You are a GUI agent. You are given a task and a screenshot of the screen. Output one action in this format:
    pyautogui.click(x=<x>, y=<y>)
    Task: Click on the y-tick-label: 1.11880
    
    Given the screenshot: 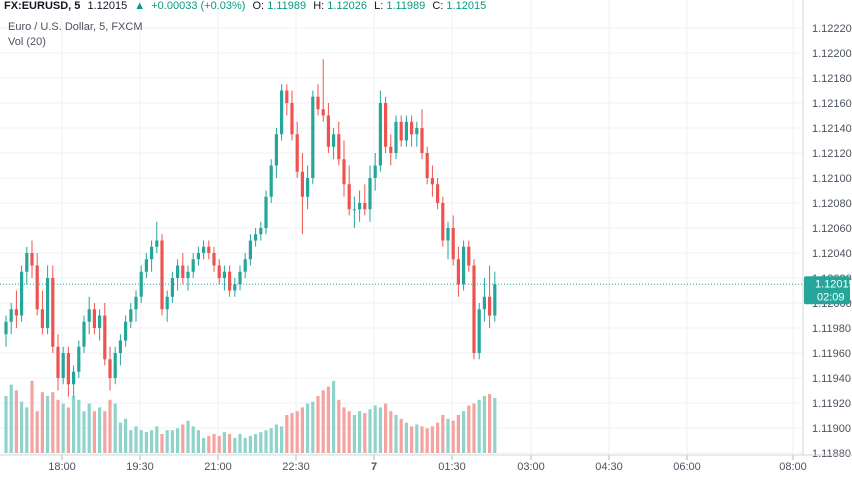 What is the action you would take?
    pyautogui.click(x=831, y=454)
    